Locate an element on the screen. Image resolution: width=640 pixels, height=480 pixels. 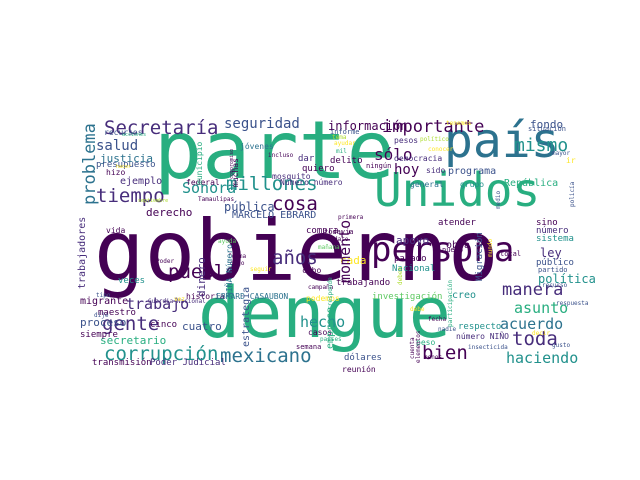
word-historia: historia is located at coordinates (205, 296).